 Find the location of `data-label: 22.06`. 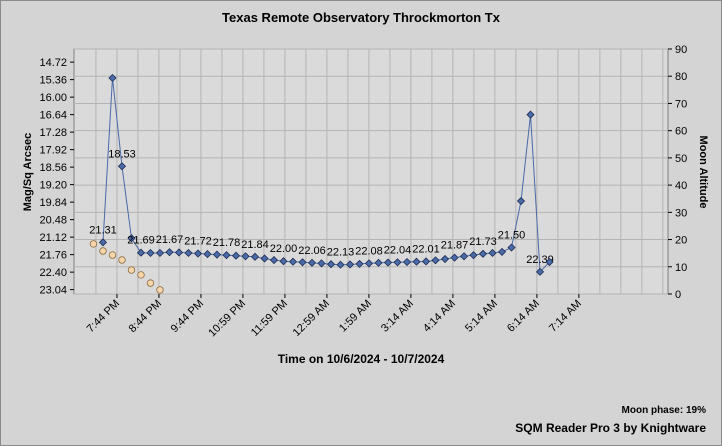

data-label: 22.06 is located at coordinates (312, 251).